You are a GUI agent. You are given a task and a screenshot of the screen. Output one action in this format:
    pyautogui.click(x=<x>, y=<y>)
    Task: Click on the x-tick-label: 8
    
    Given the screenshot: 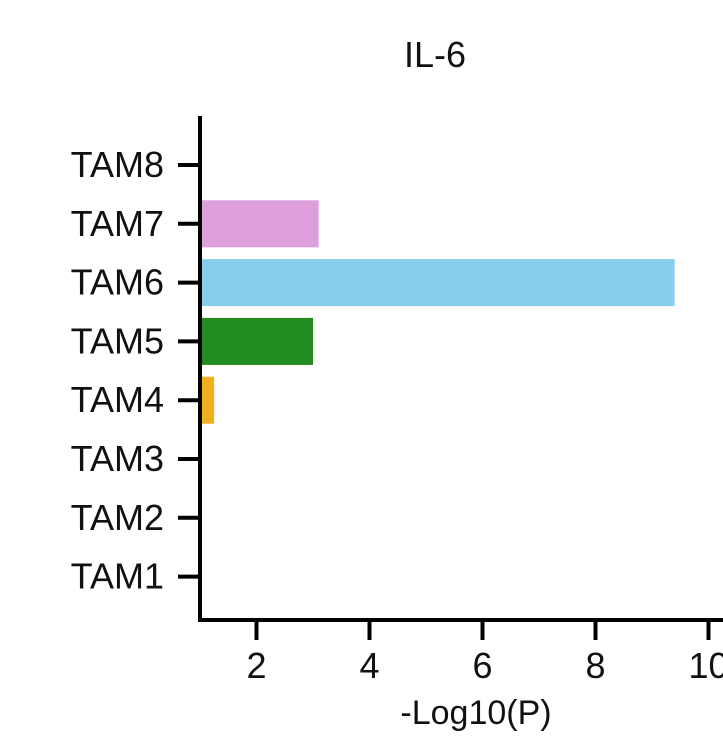 What is the action you would take?
    pyautogui.click(x=595, y=665)
    